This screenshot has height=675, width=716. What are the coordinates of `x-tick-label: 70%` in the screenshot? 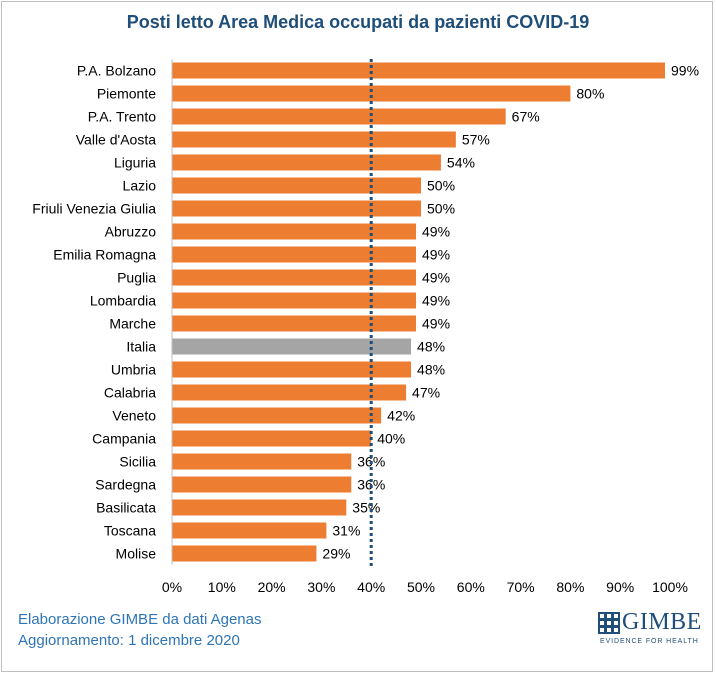 It's located at (521, 587).